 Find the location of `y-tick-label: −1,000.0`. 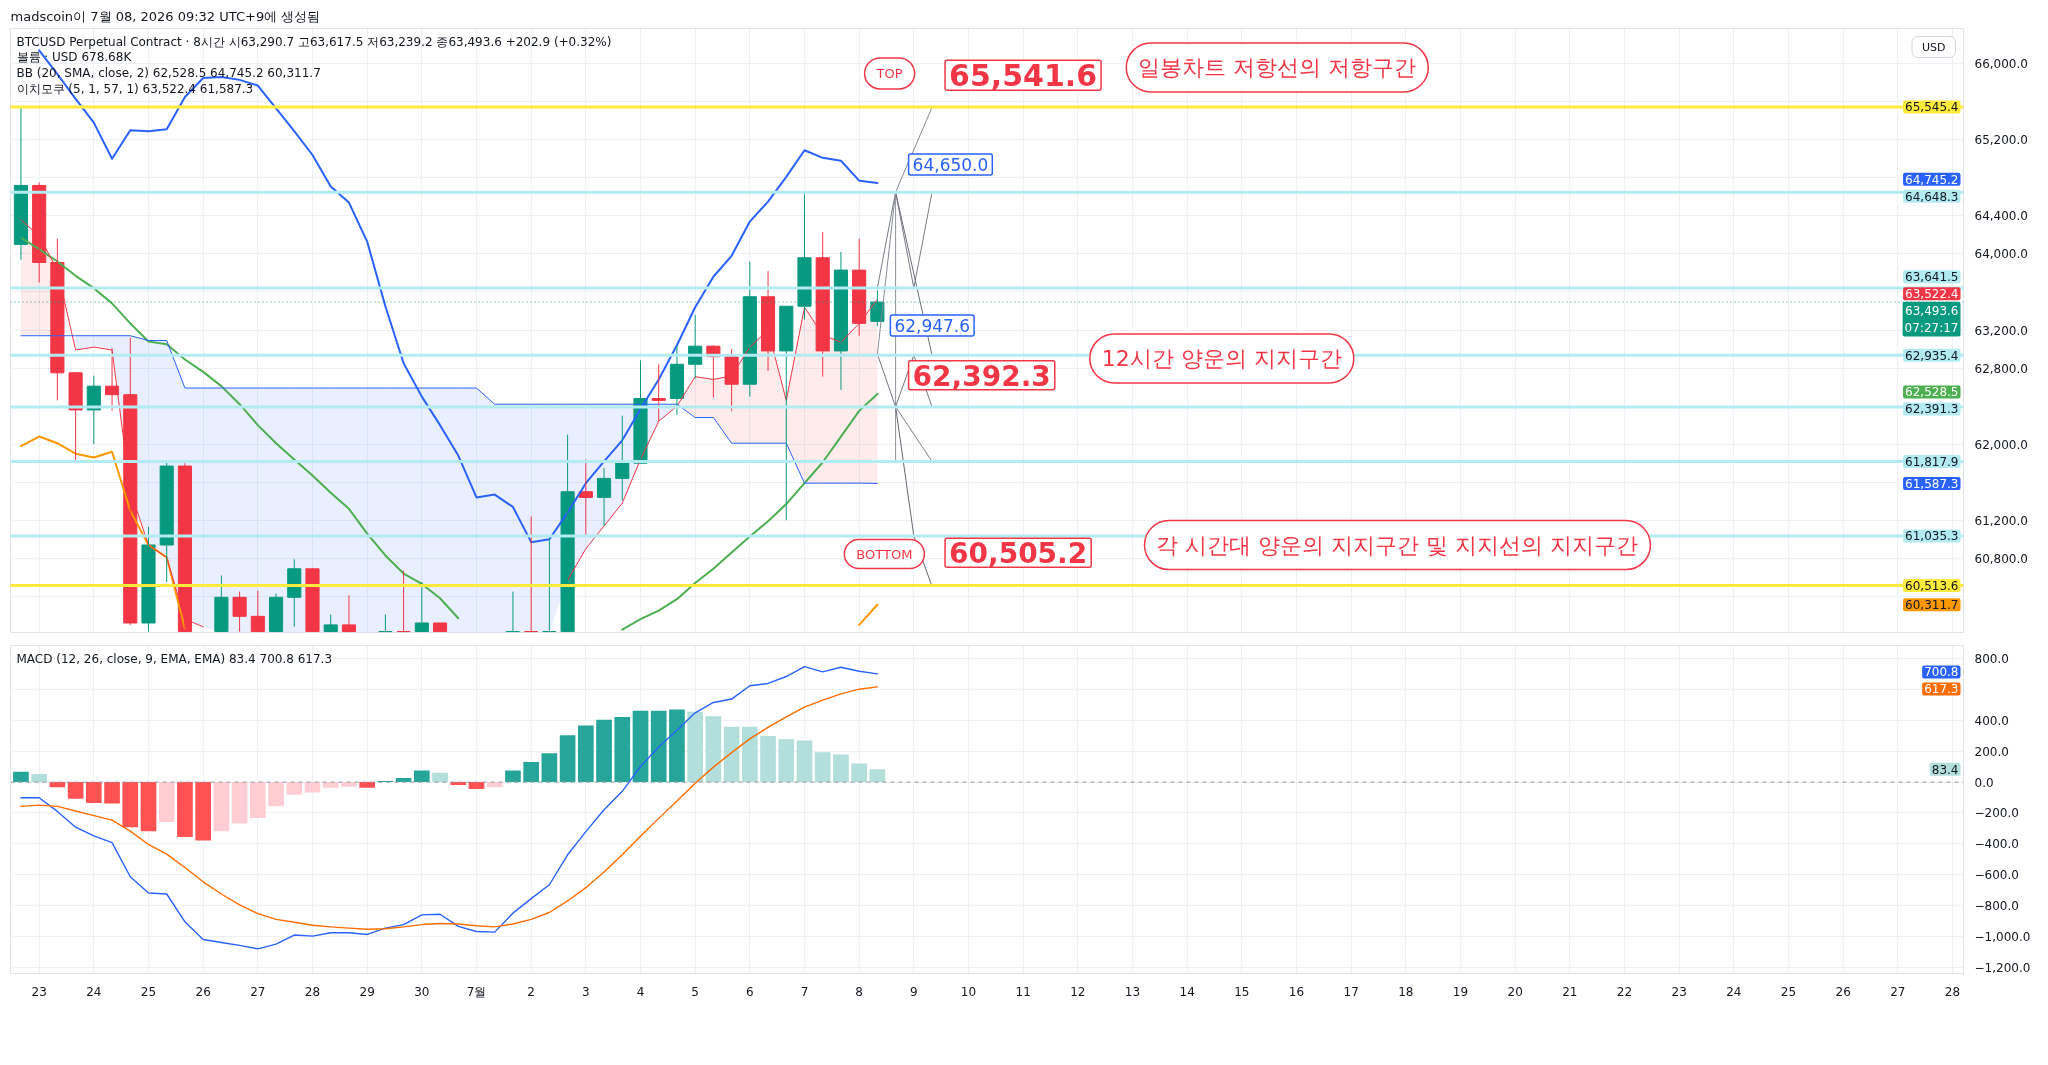

y-tick-label: −1,000.0 is located at coordinates (2002, 936).